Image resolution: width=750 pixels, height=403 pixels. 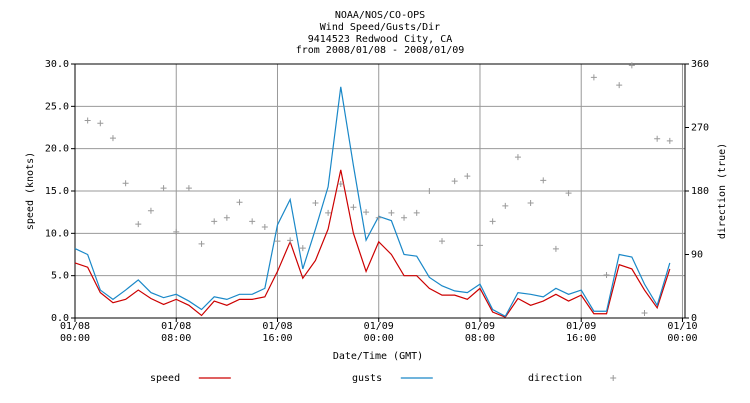 What do you see at coordinates (700, 64) in the screenshot?
I see `y2-tick-label: 360` at bounding box center [700, 64].